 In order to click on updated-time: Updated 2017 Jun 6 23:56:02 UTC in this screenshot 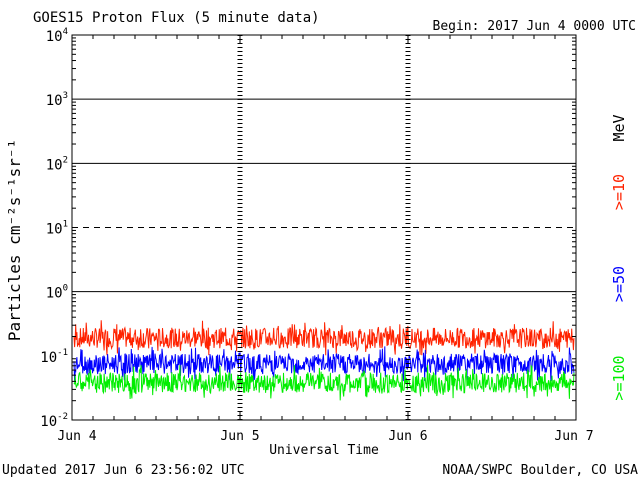, I will do `click(123, 470)`.